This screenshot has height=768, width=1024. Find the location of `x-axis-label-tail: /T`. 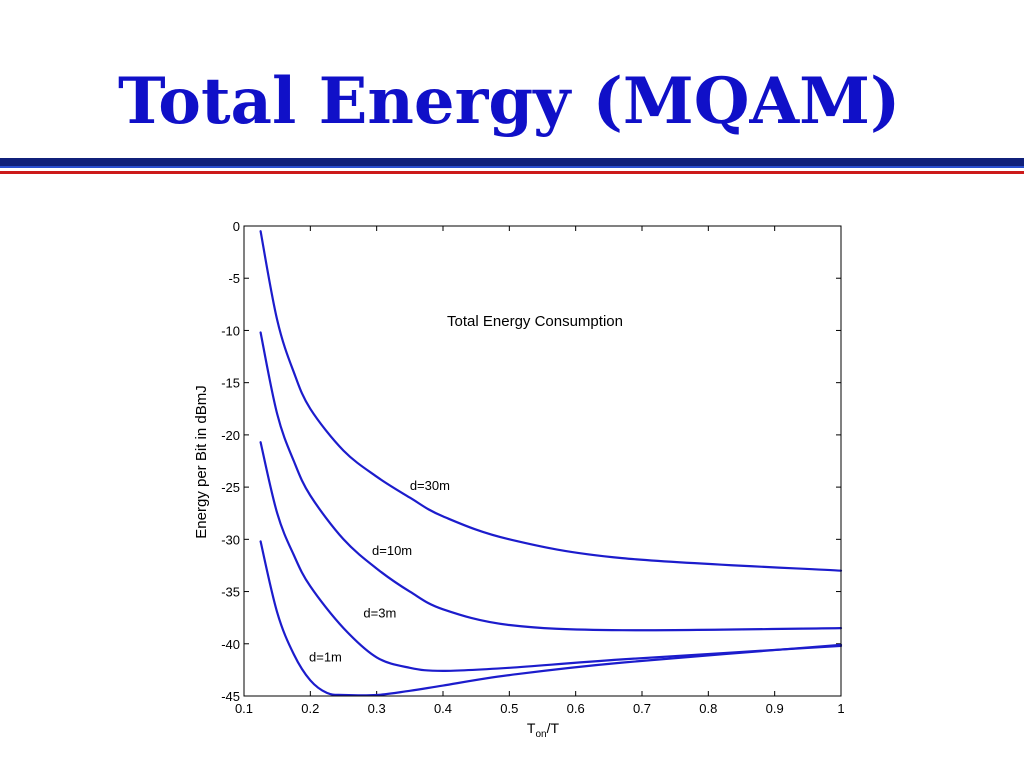

x-axis-label-tail: /T is located at coordinates (553, 728).